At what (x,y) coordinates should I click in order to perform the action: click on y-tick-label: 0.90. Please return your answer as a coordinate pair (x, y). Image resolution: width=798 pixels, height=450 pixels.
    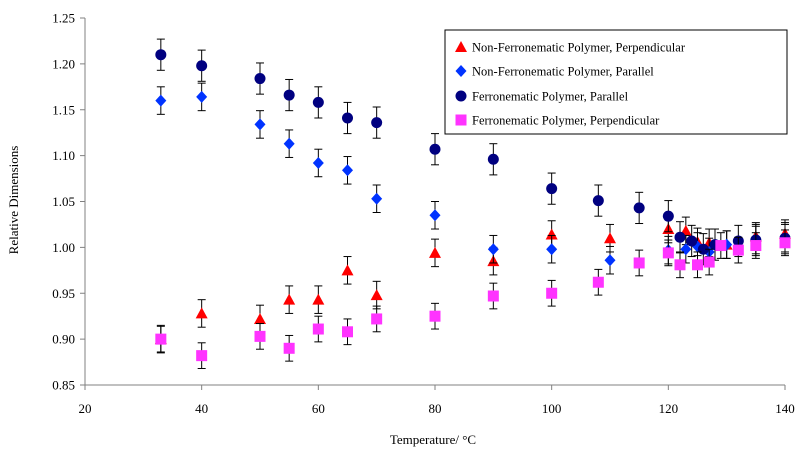
    Looking at the image, I should click on (63, 339).